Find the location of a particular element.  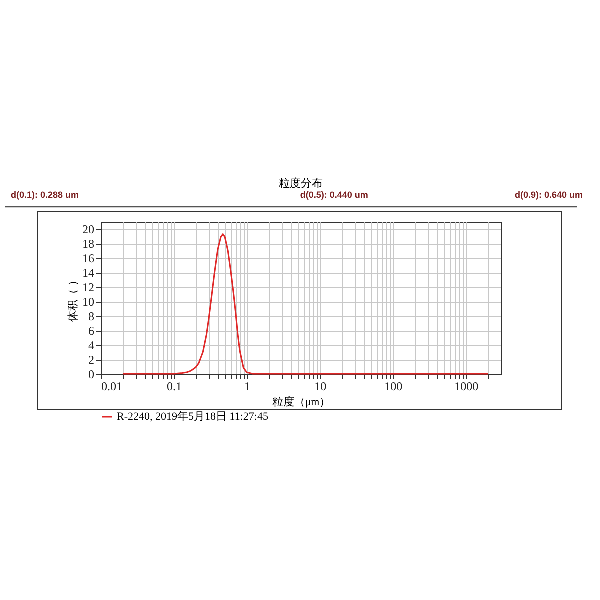

y-tick-label: 2 is located at coordinates (91, 360).